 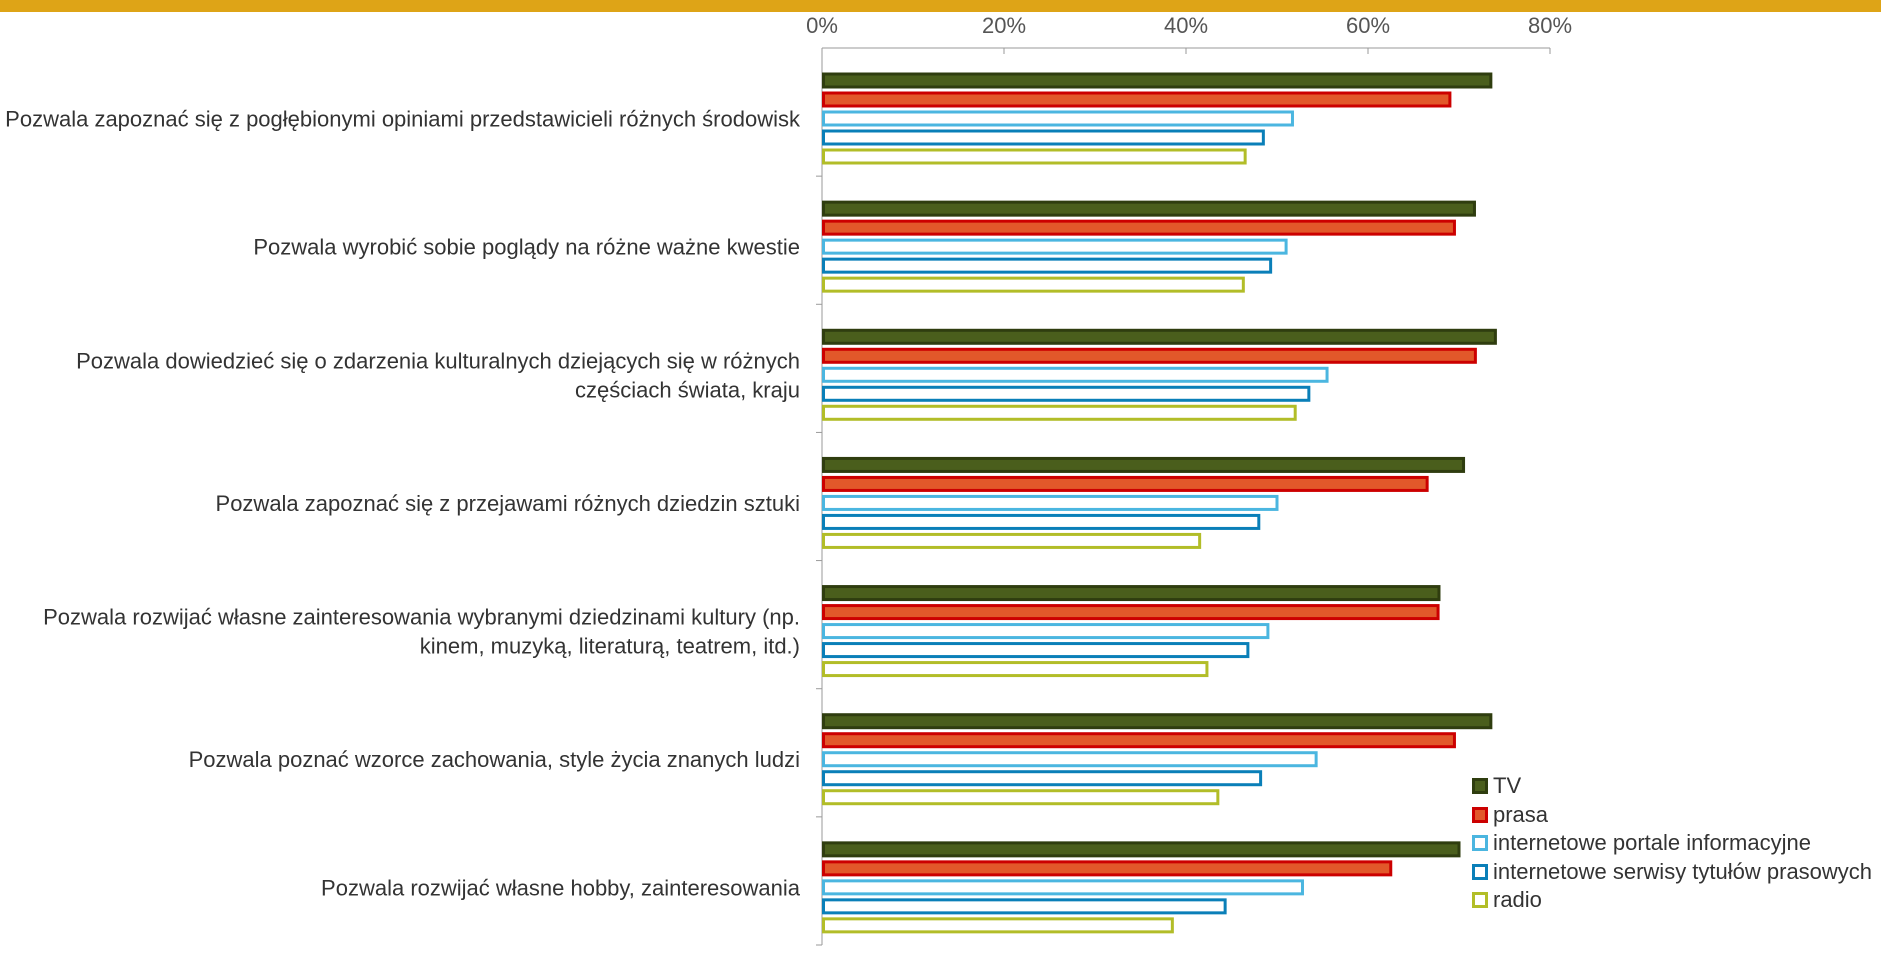 I want to click on legend-item: internetowe portale informacyjne, so click(x=1672, y=843).